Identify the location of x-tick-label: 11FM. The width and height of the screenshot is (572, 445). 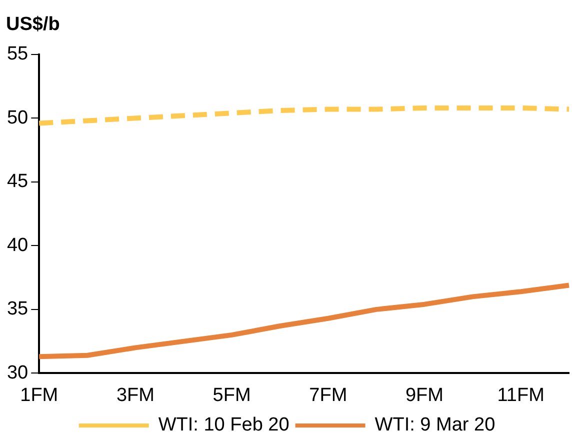
(520, 395).